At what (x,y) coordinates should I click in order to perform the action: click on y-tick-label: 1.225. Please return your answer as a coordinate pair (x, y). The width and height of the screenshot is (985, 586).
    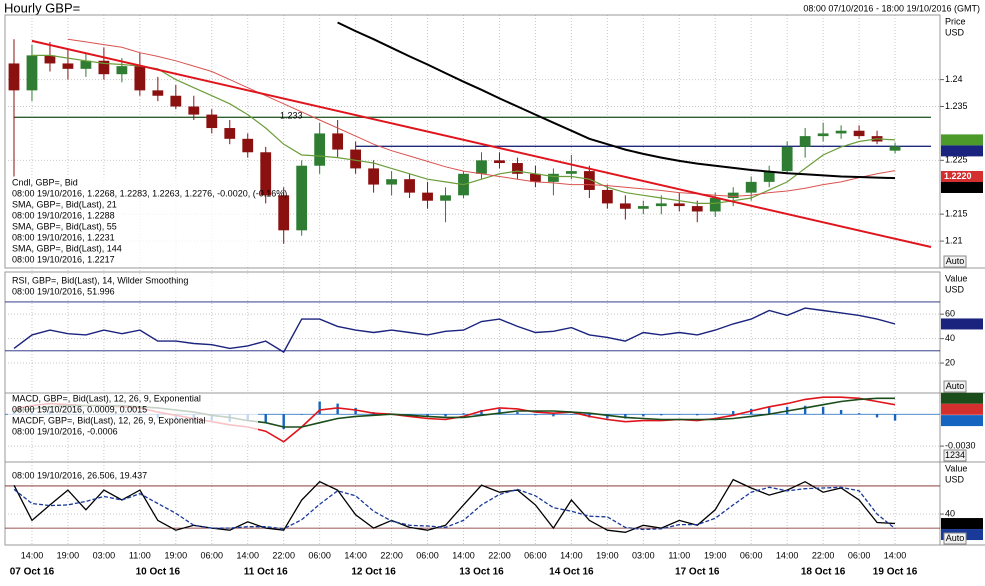
    Looking at the image, I should click on (956, 160).